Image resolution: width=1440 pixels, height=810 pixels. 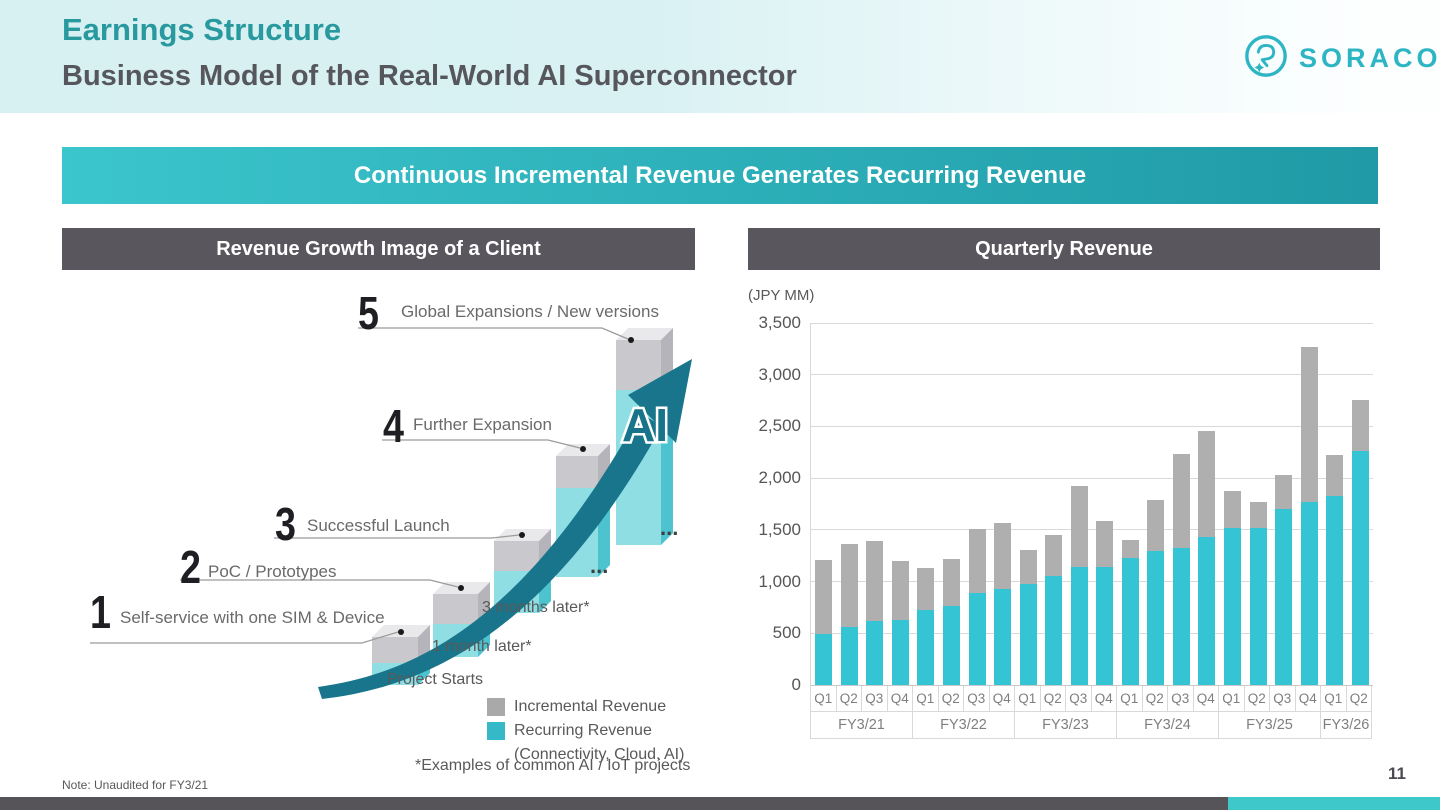 I want to click on legend-recurring-sublabel: (Connectivity, Cloud, AI), so click(x=599, y=754).